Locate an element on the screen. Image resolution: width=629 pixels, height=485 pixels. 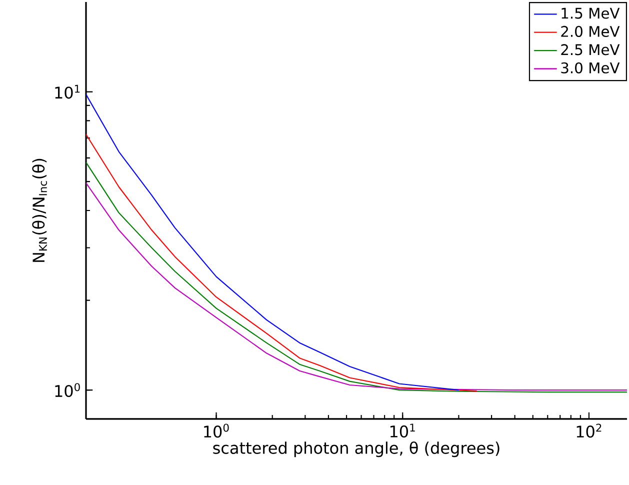
legend-label: 1.5 MeV is located at coordinates (591, 13).